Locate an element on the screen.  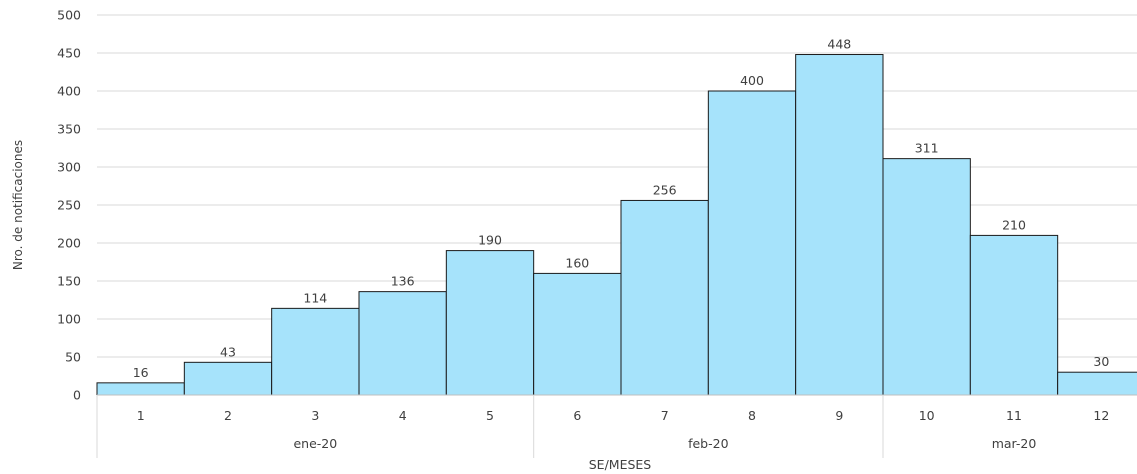
y-axis: 0 50 100 150 200 250 300 350 400 450 500 is located at coordinates (69, 205).